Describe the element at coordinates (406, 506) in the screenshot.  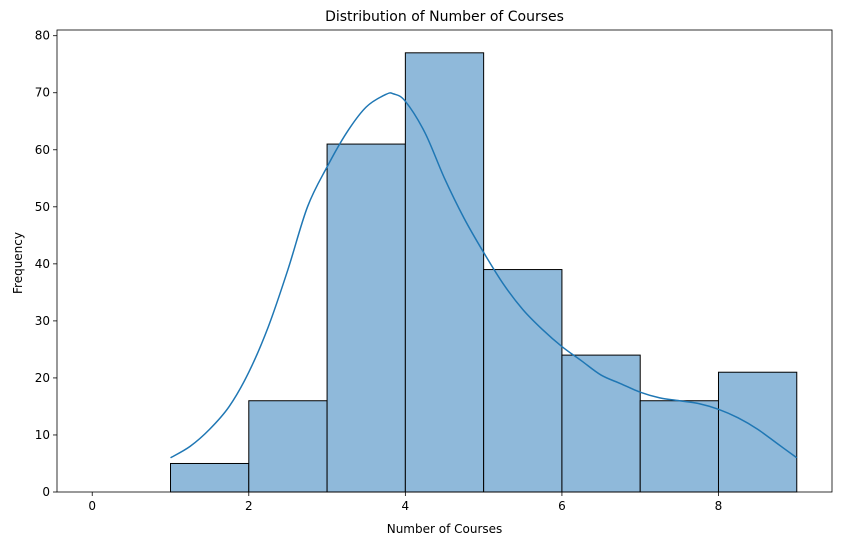
I see `x-tick-label-2: 4` at that location.